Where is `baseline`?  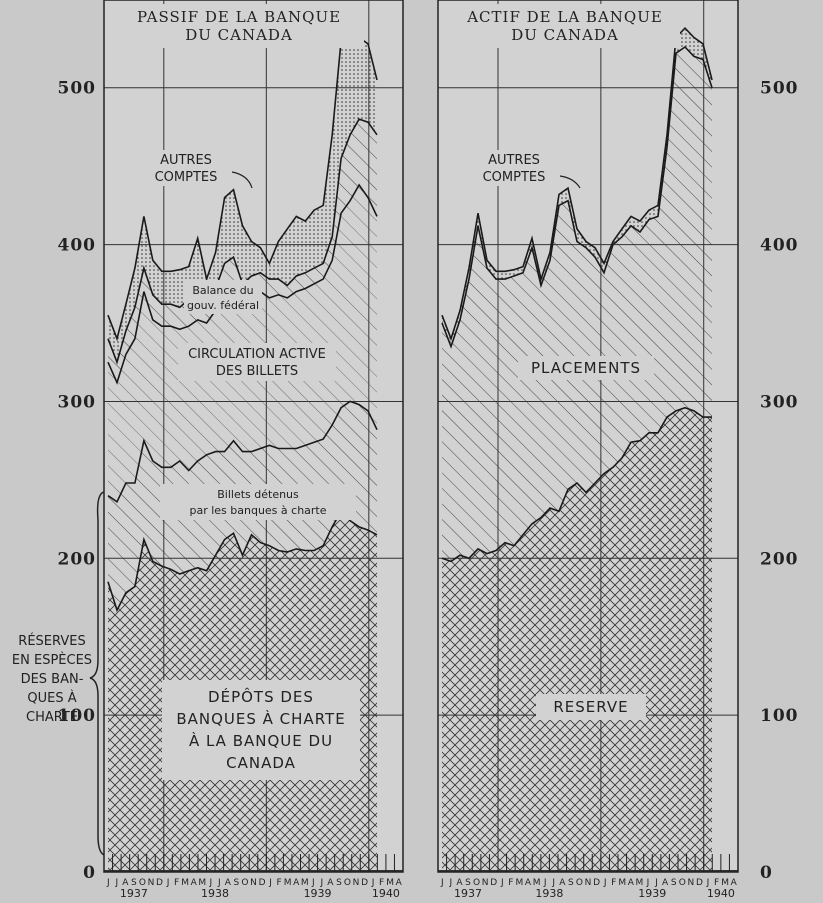
baseline is located at coordinates (588, 871).